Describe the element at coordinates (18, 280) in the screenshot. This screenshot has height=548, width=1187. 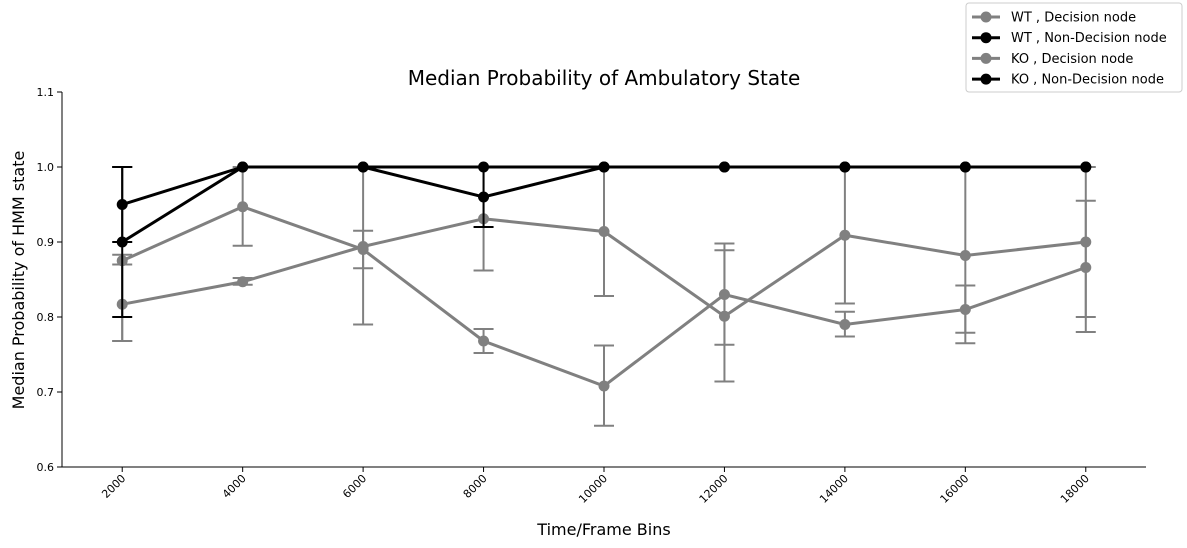
I see `y-axis-label: Median Probability of HMM state` at that location.